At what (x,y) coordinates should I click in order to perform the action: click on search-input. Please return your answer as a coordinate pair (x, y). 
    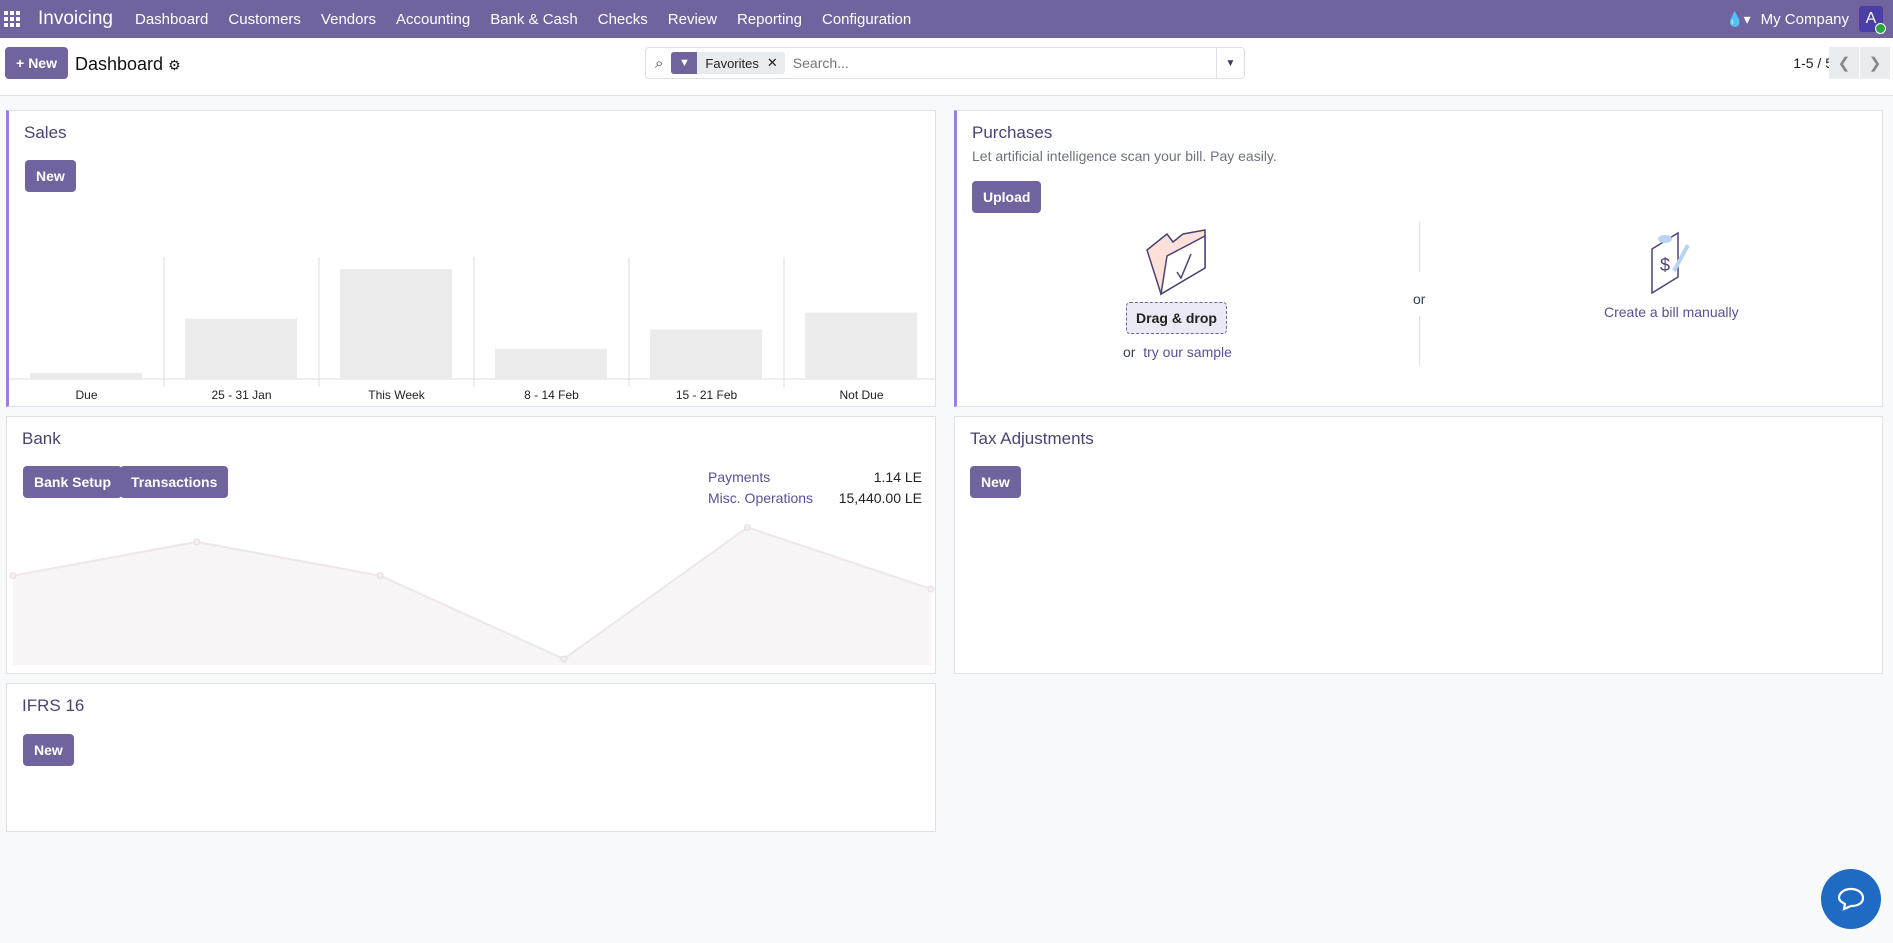
    Looking at the image, I should click on (1004, 63).